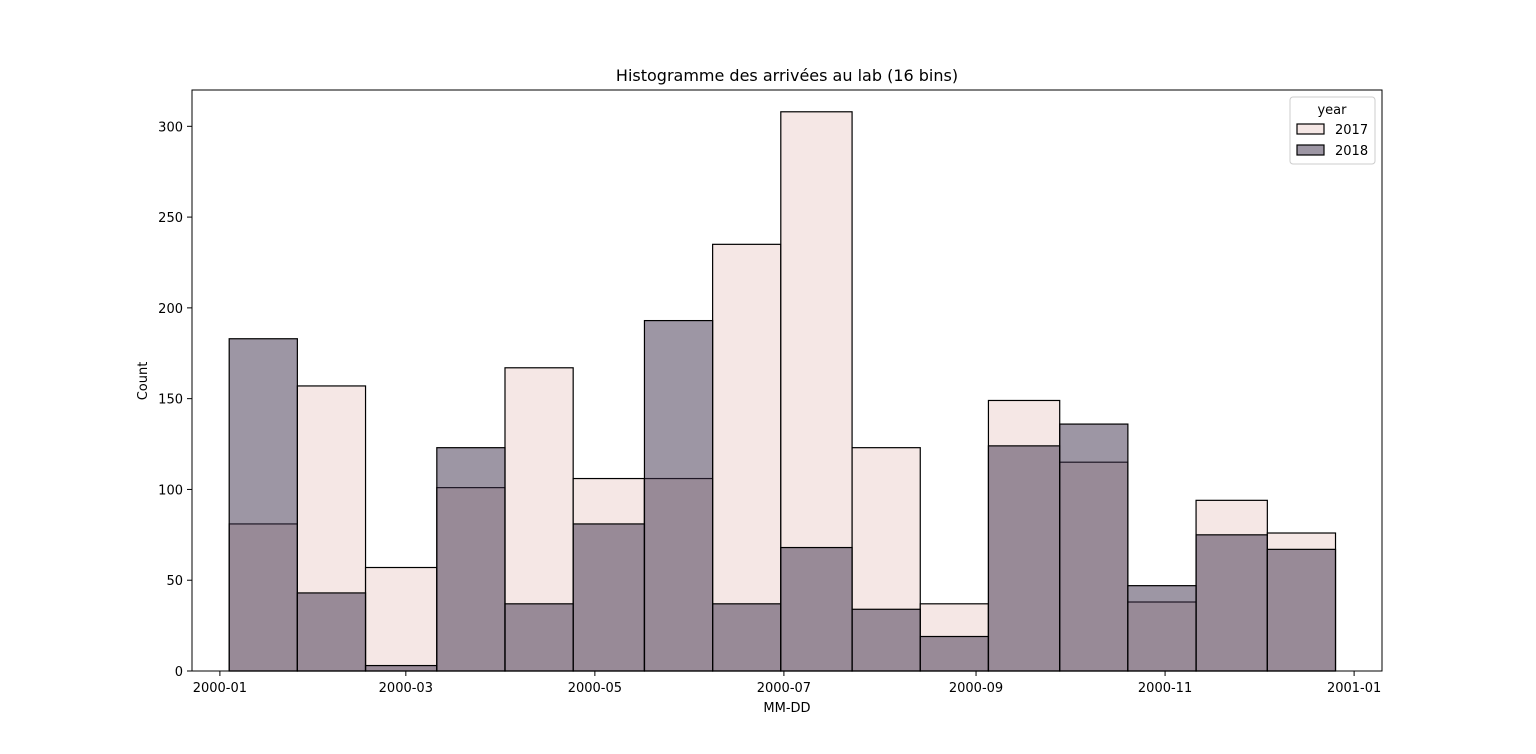 This screenshot has height=754, width=1536. I want to click on legend-label: 2017, so click(1351, 130).